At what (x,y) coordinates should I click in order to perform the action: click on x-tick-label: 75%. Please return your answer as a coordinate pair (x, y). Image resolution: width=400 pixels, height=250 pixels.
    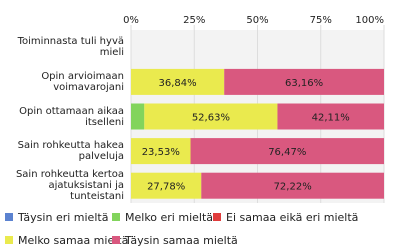
    Looking at the image, I should click on (321, 20).